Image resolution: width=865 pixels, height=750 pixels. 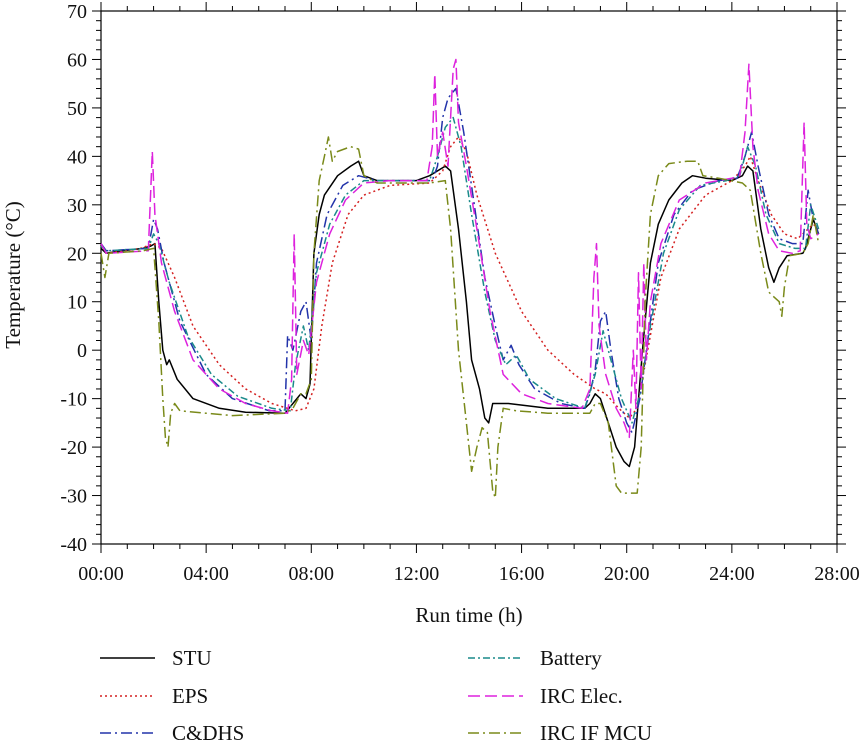 I want to click on y-tick-label: -20, so click(x=73, y=448).